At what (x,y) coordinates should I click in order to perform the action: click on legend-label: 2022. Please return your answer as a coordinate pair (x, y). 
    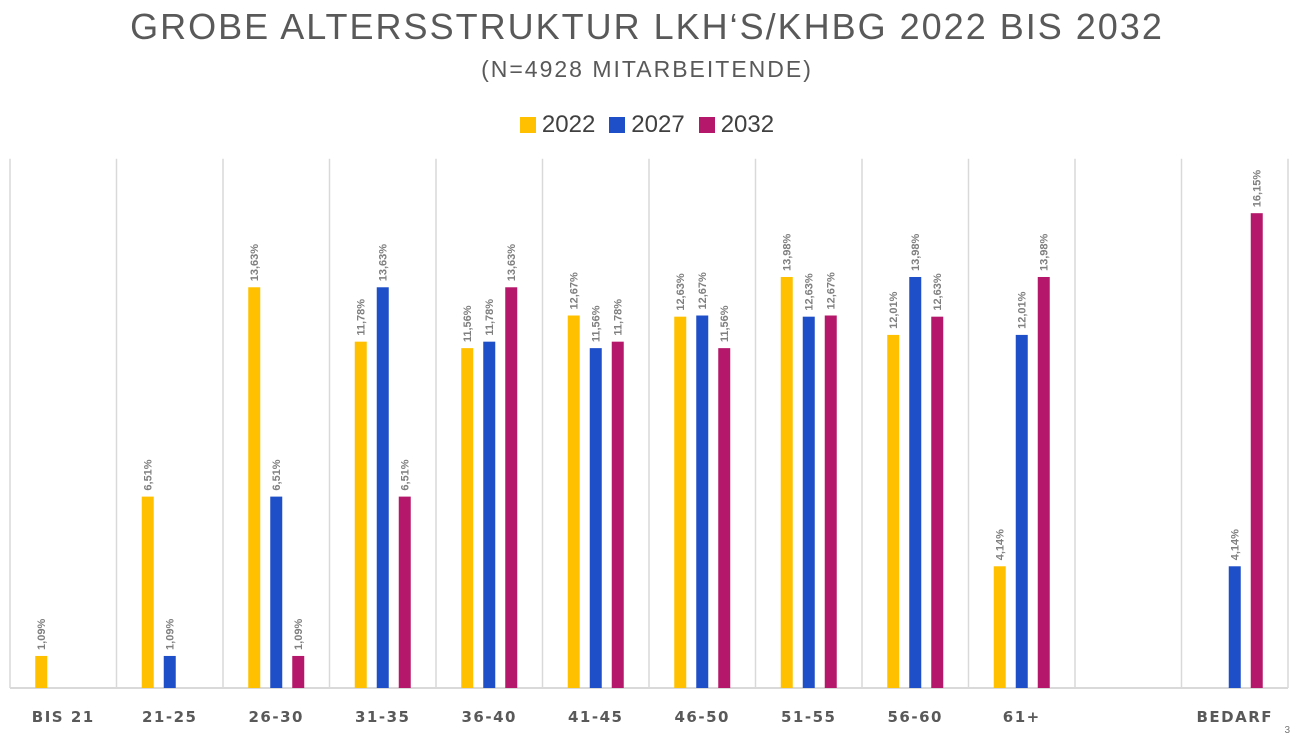
    Looking at the image, I should click on (568, 124).